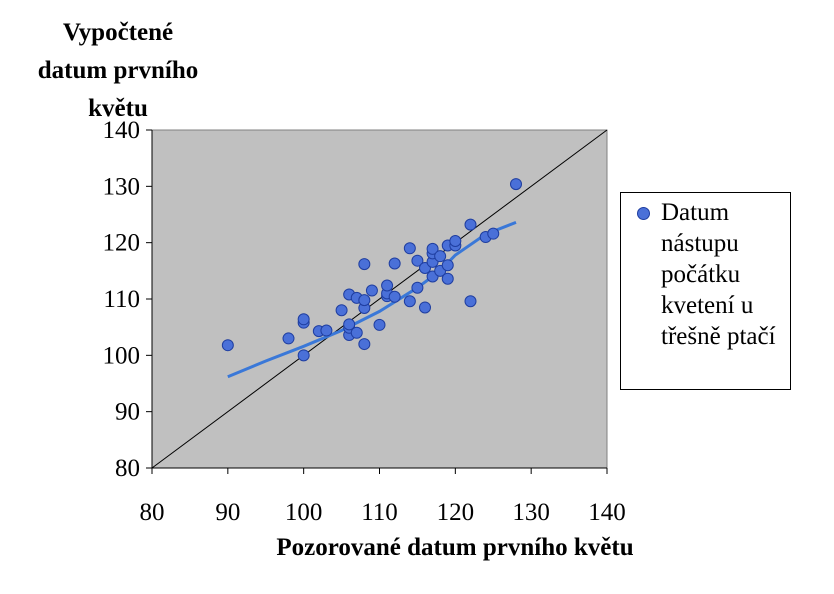 This screenshot has height=594, width=834. What do you see at coordinates (152, 512) in the screenshot?
I see `x-tick-label: 80` at bounding box center [152, 512].